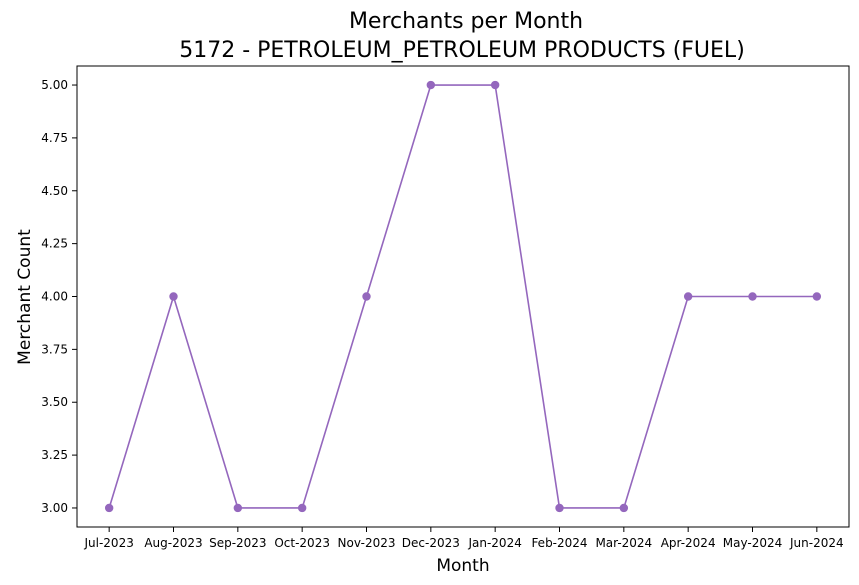 This screenshot has height=585, width=859. I want to click on y-tick-label-2: 3.50, so click(54, 402).